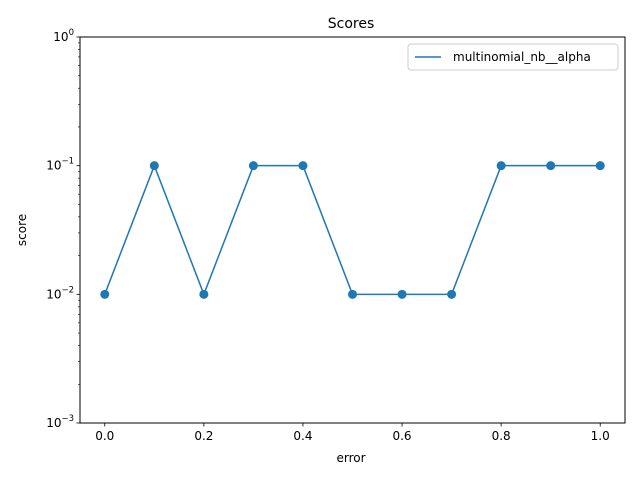 The image size is (640, 480). I want to click on y-tick-exponent: −2, so click(67, 290).